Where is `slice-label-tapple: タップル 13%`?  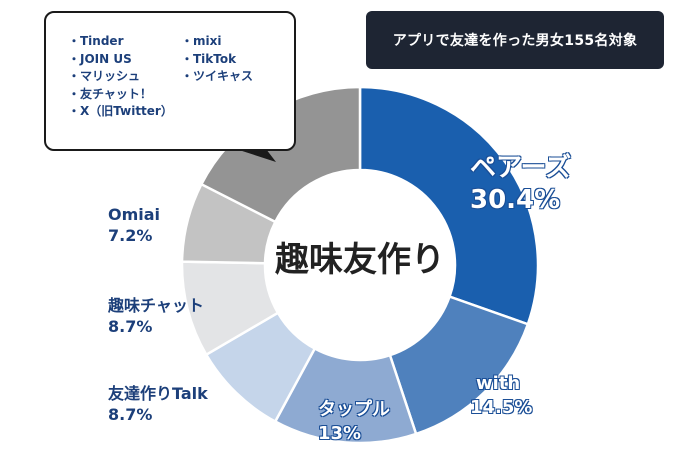 slice-label-tapple: タップル 13% is located at coordinates (354, 422).